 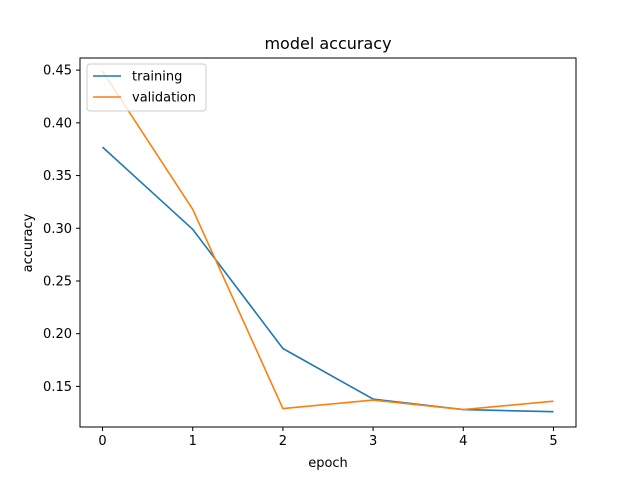 I want to click on y-axis-label: accuracy, so click(x=28, y=242).